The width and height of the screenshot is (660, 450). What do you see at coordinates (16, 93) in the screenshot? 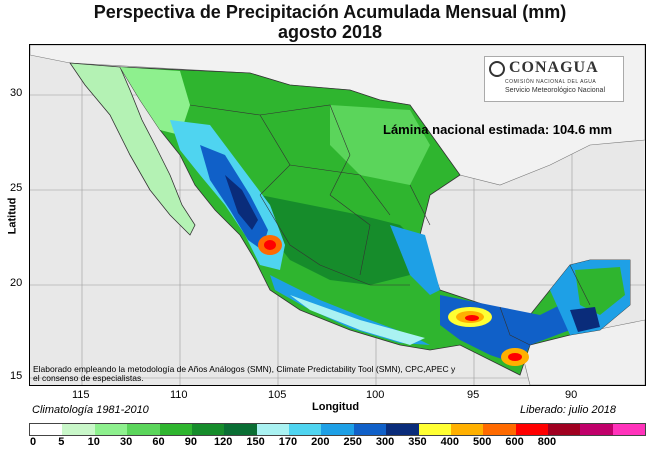
I see `y-tick-30: 30` at bounding box center [16, 93].